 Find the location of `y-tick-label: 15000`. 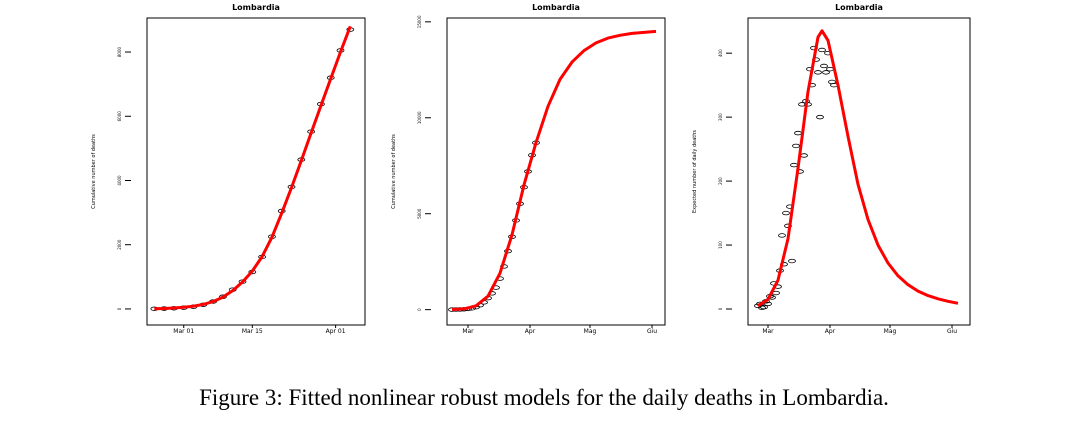

y-tick-label: 15000 is located at coordinates (419, 21).